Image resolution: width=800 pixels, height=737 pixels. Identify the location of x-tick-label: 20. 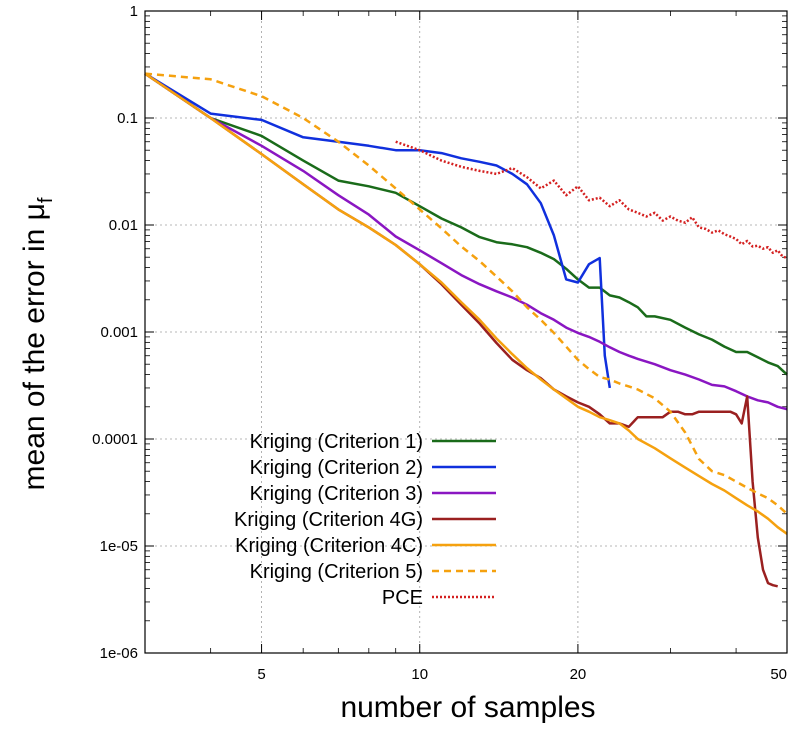
(578, 674).